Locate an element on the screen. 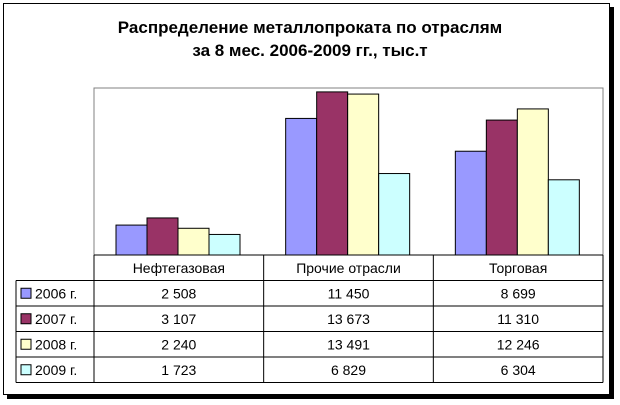 The width and height of the screenshot is (620, 405). data-label-3-2: 13 491 is located at coordinates (348, 344).